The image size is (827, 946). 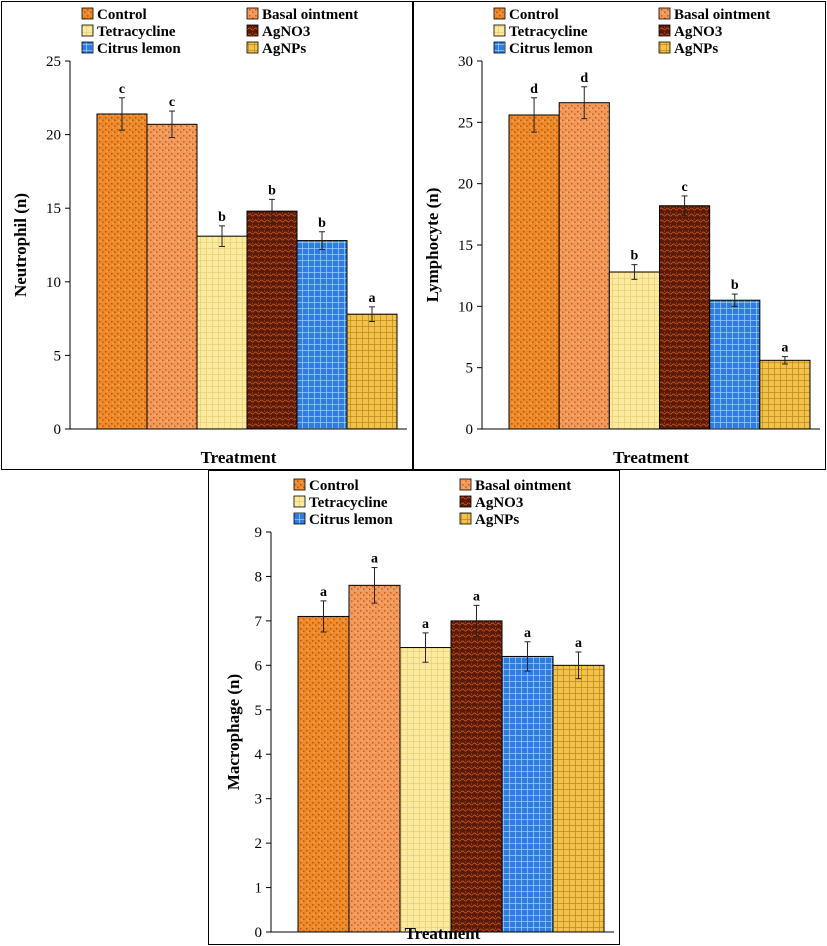 I want to click on x-axis-title: Treatment, so click(x=651, y=457).